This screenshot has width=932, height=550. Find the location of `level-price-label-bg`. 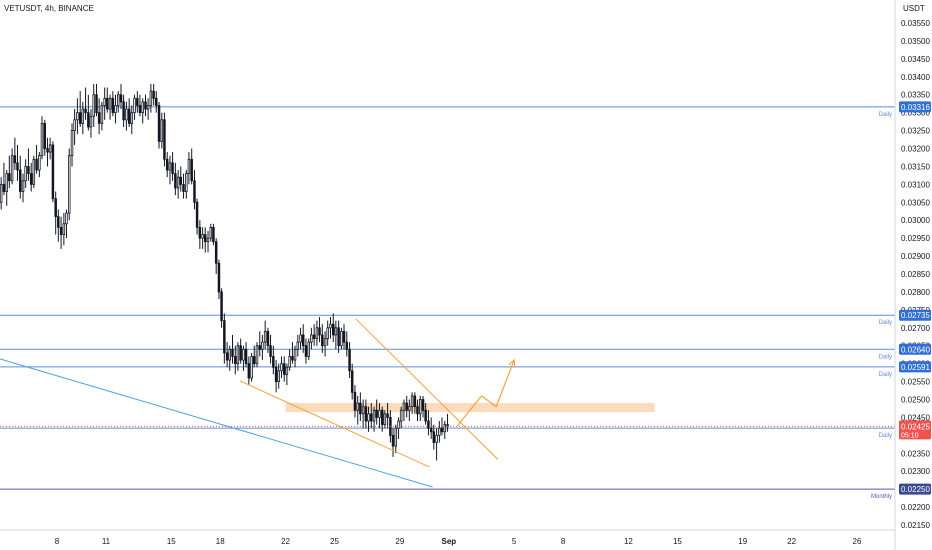

level-price-label-bg is located at coordinates (915, 349).